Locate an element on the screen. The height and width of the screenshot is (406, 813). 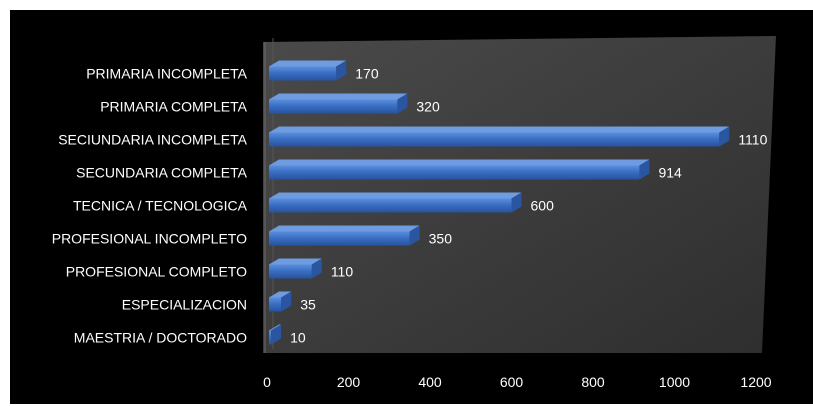
data-label: 110 is located at coordinates (342, 272).